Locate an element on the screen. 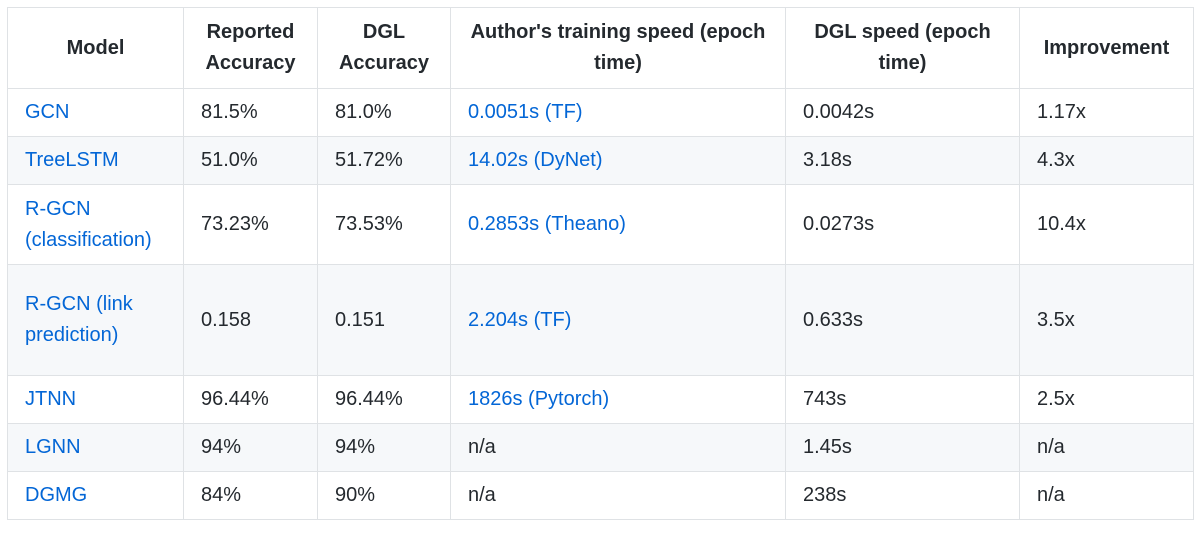 The width and height of the screenshot is (1200, 538). header-improvement: Improvement is located at coordinates (1106, 48).